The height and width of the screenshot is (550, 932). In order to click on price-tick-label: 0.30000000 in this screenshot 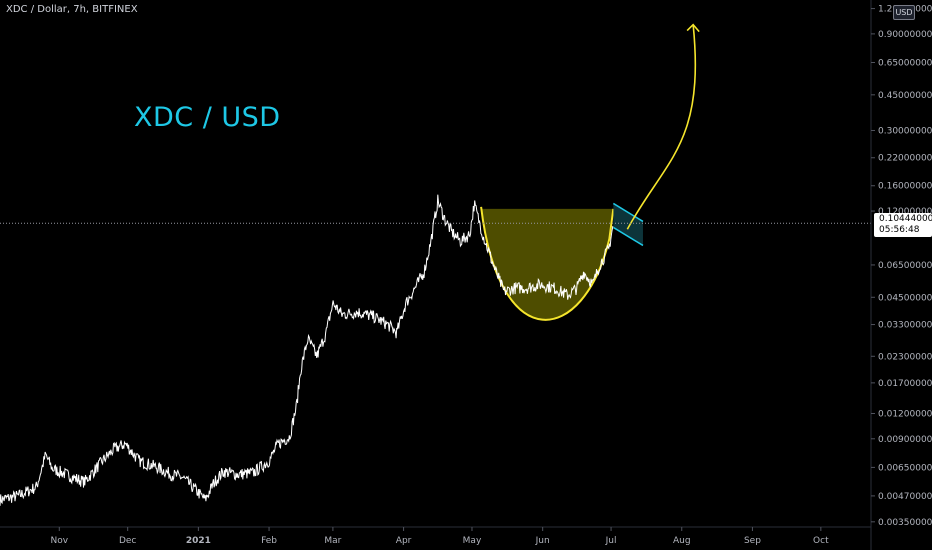, I will do `click(905, 131)`.